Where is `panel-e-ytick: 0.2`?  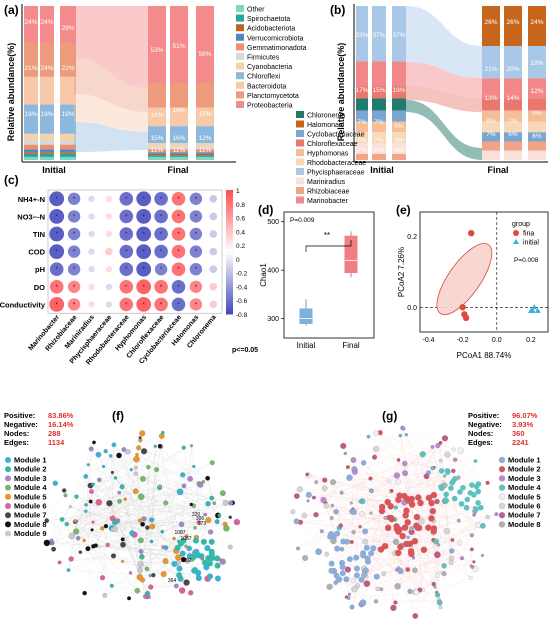 panel-e-ytick: 0.2 is located at coordinates (412, 237).